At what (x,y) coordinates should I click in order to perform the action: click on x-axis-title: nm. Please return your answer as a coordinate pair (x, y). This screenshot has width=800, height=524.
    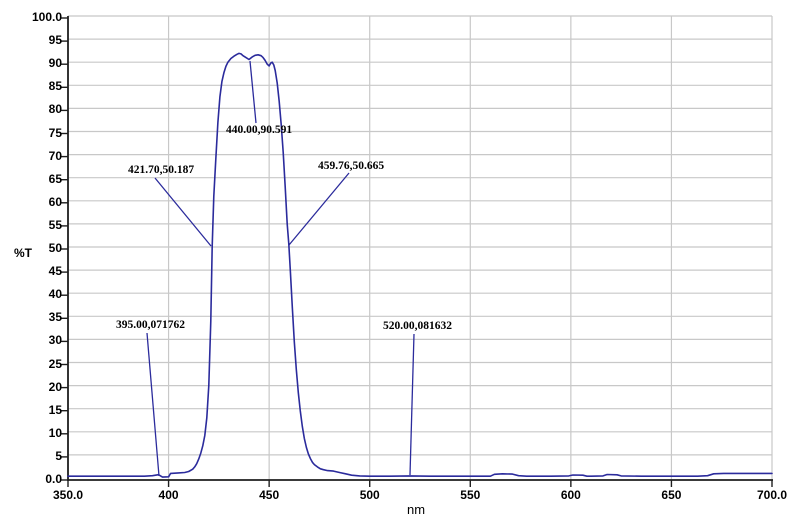
    Looking at the image, I should click on (416, 509).